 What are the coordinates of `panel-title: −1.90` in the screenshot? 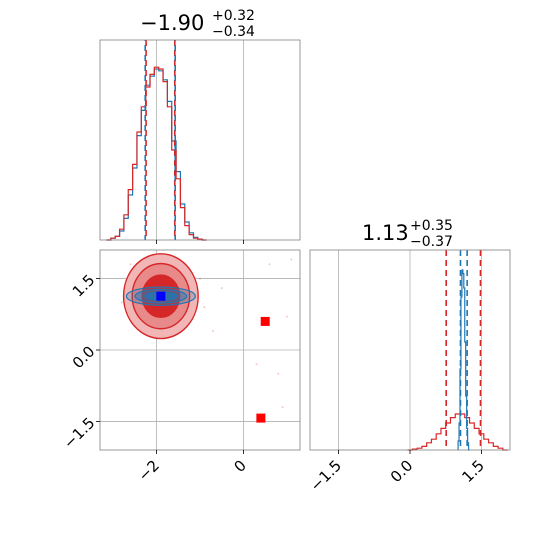 It's located at (172, 23).